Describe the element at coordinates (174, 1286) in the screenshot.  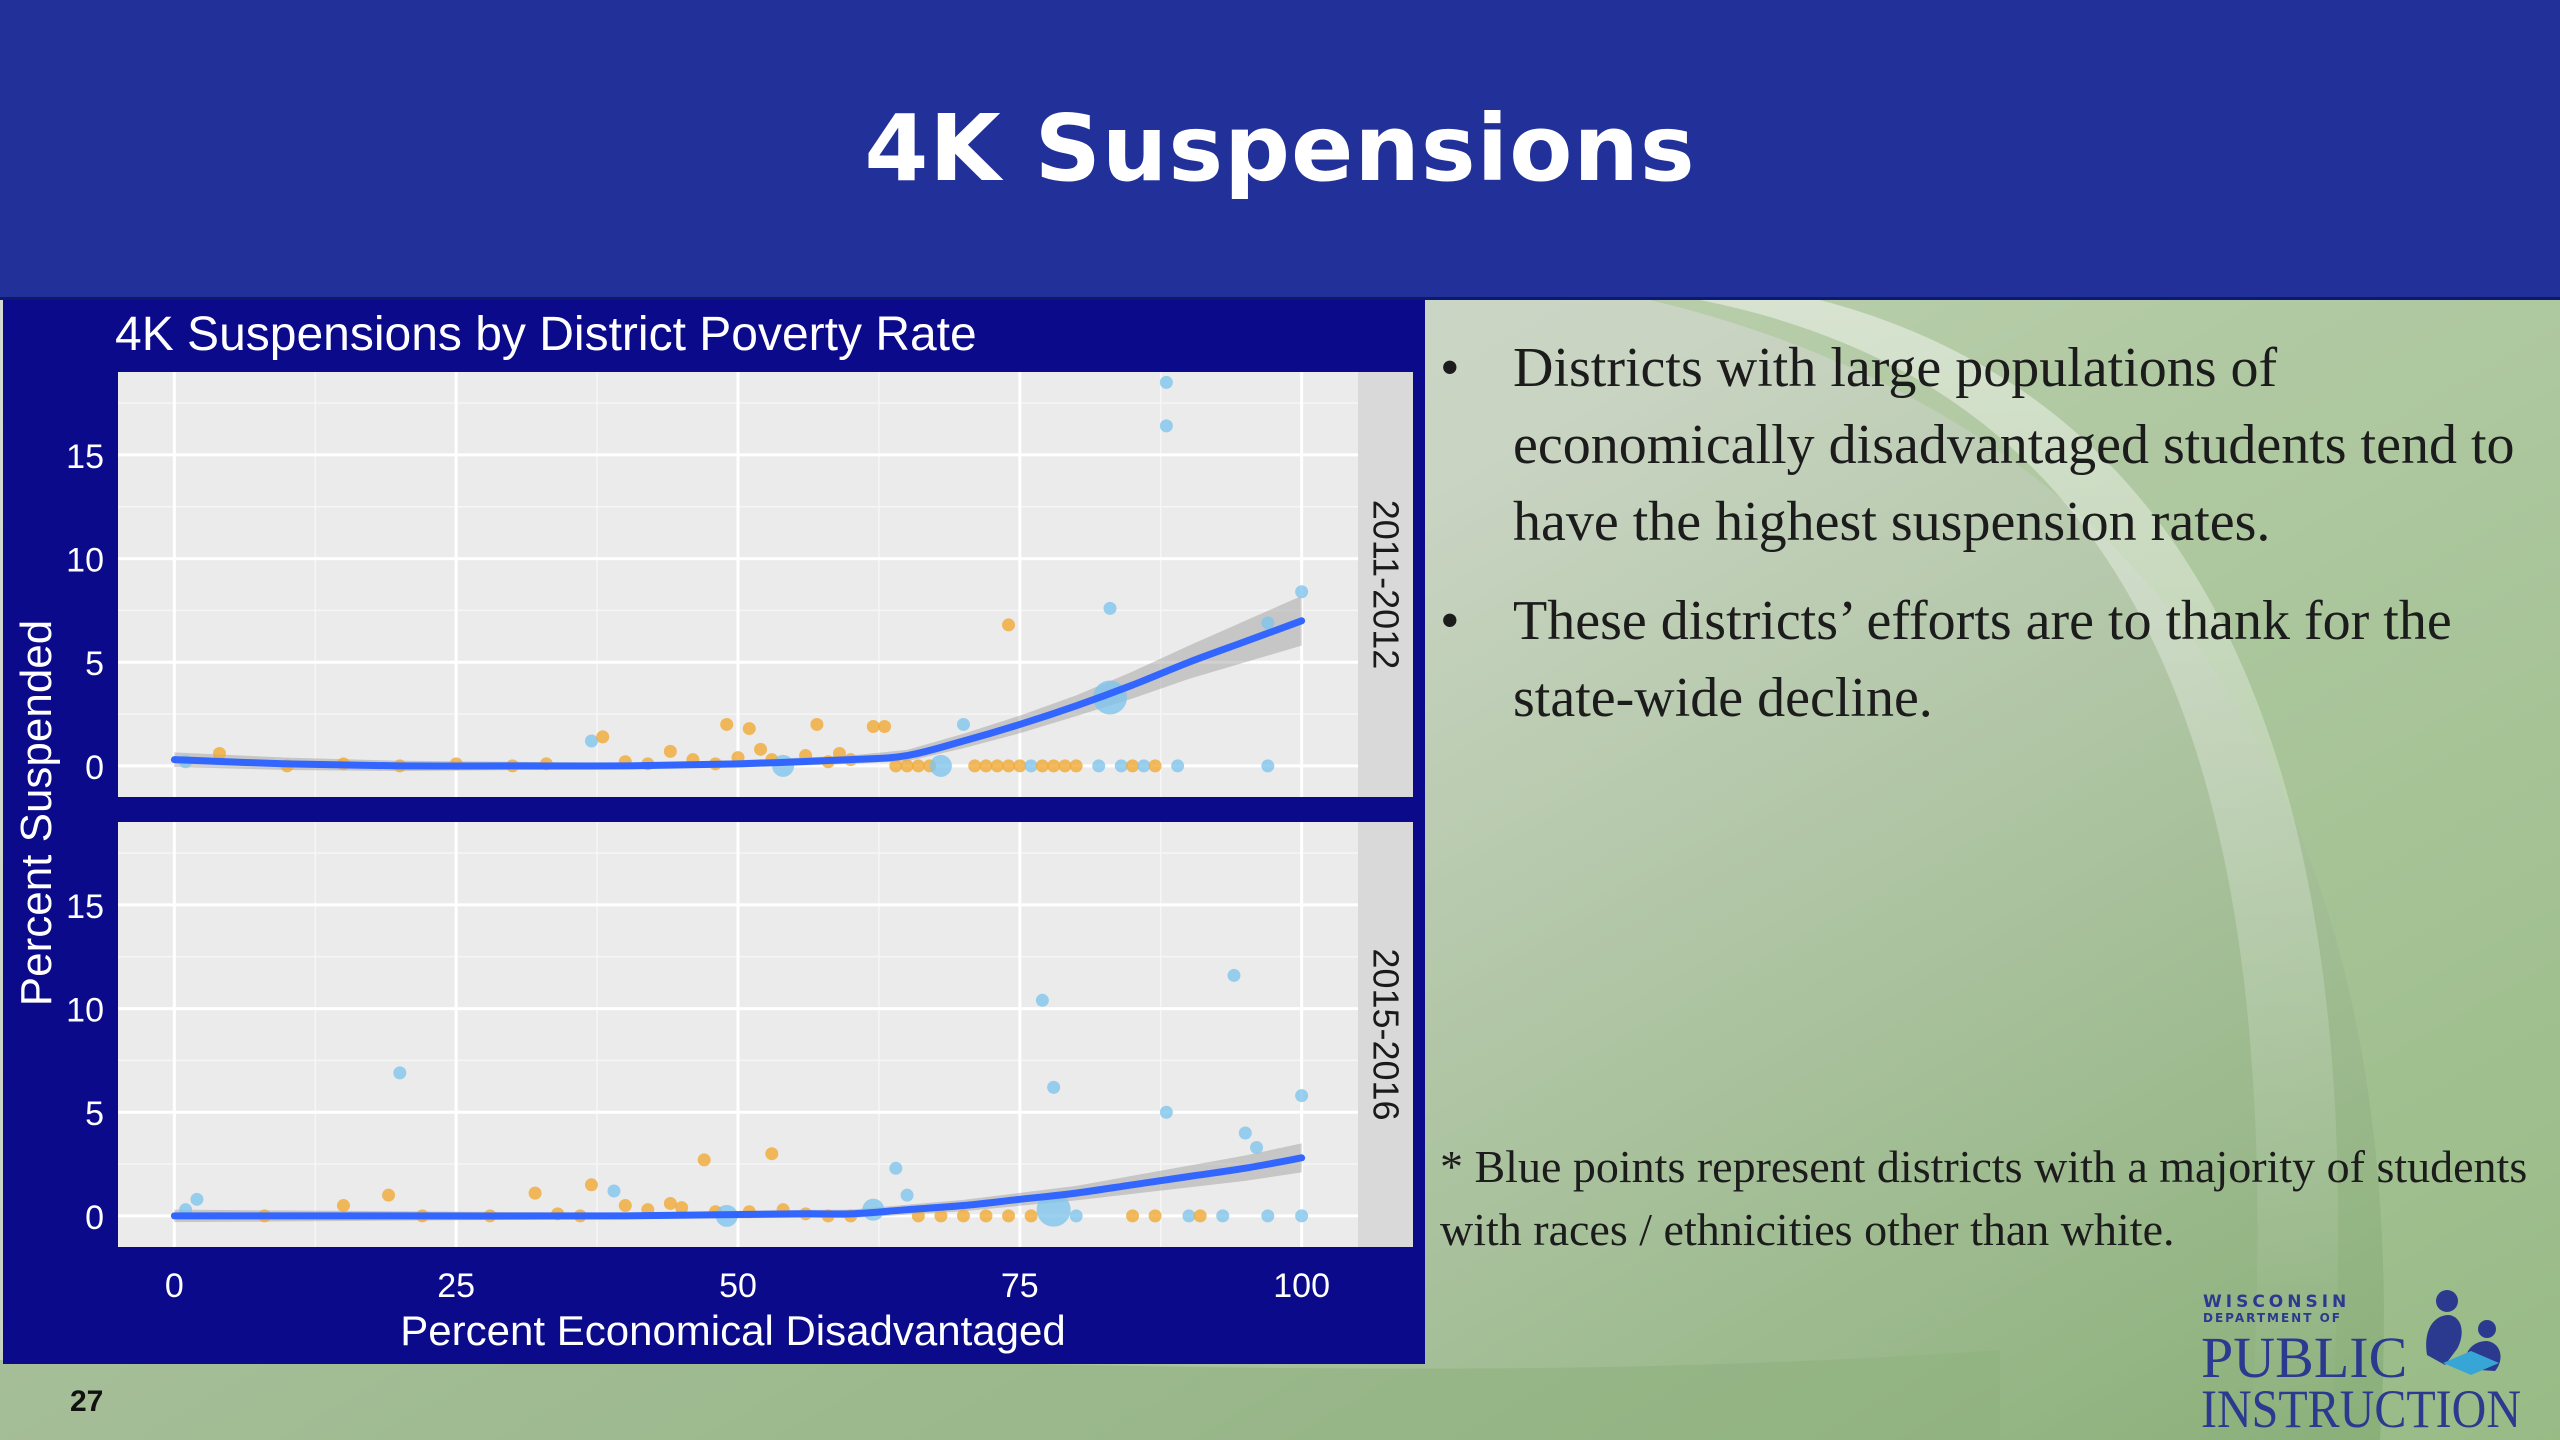
I see `x-tick-label: 0` at that location.